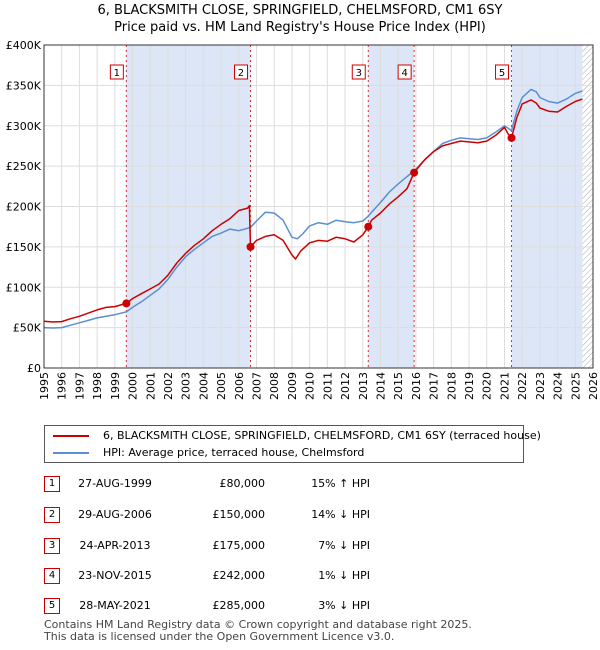 The image size is (600, 650). Describe the element at coordinates (239, 386) in the screenshot. I see `x-tick-label: 2006` at that location.